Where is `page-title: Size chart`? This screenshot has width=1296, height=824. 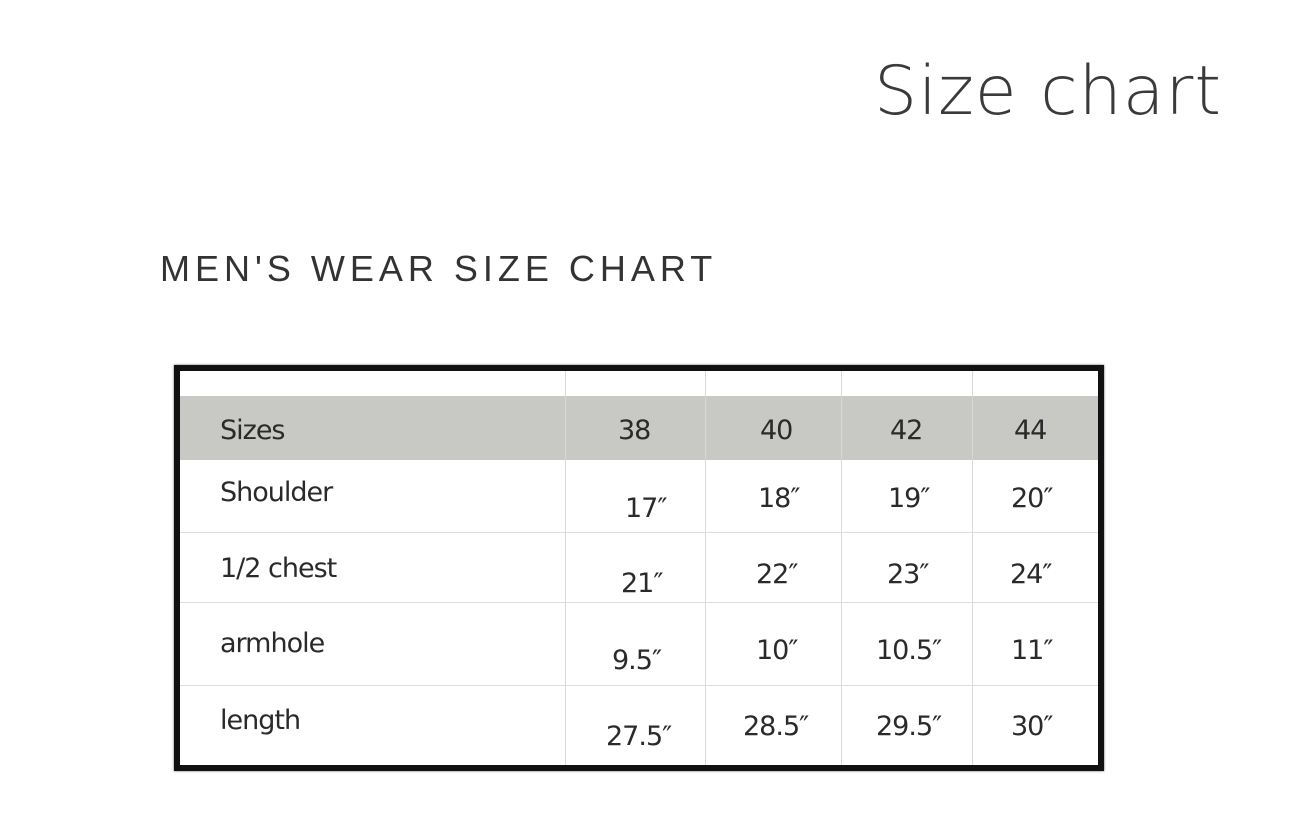 page-title: Size chart is located at coordinates (1048, 91).